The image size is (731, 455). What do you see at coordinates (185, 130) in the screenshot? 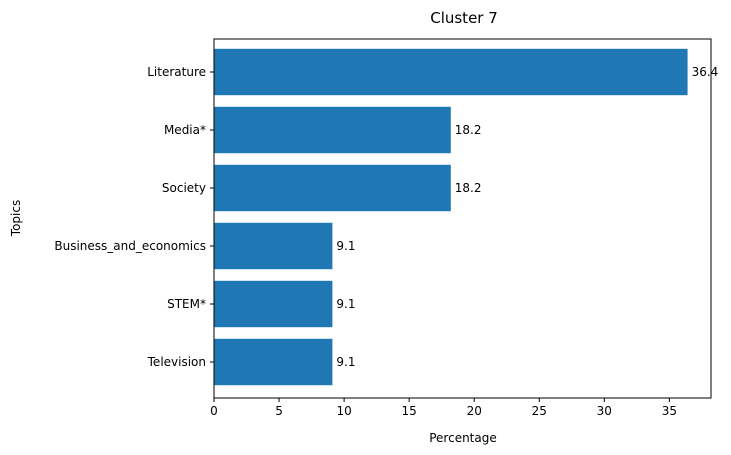
I see `y-tick-label-1: Media*` at bounding box center [185, 130].